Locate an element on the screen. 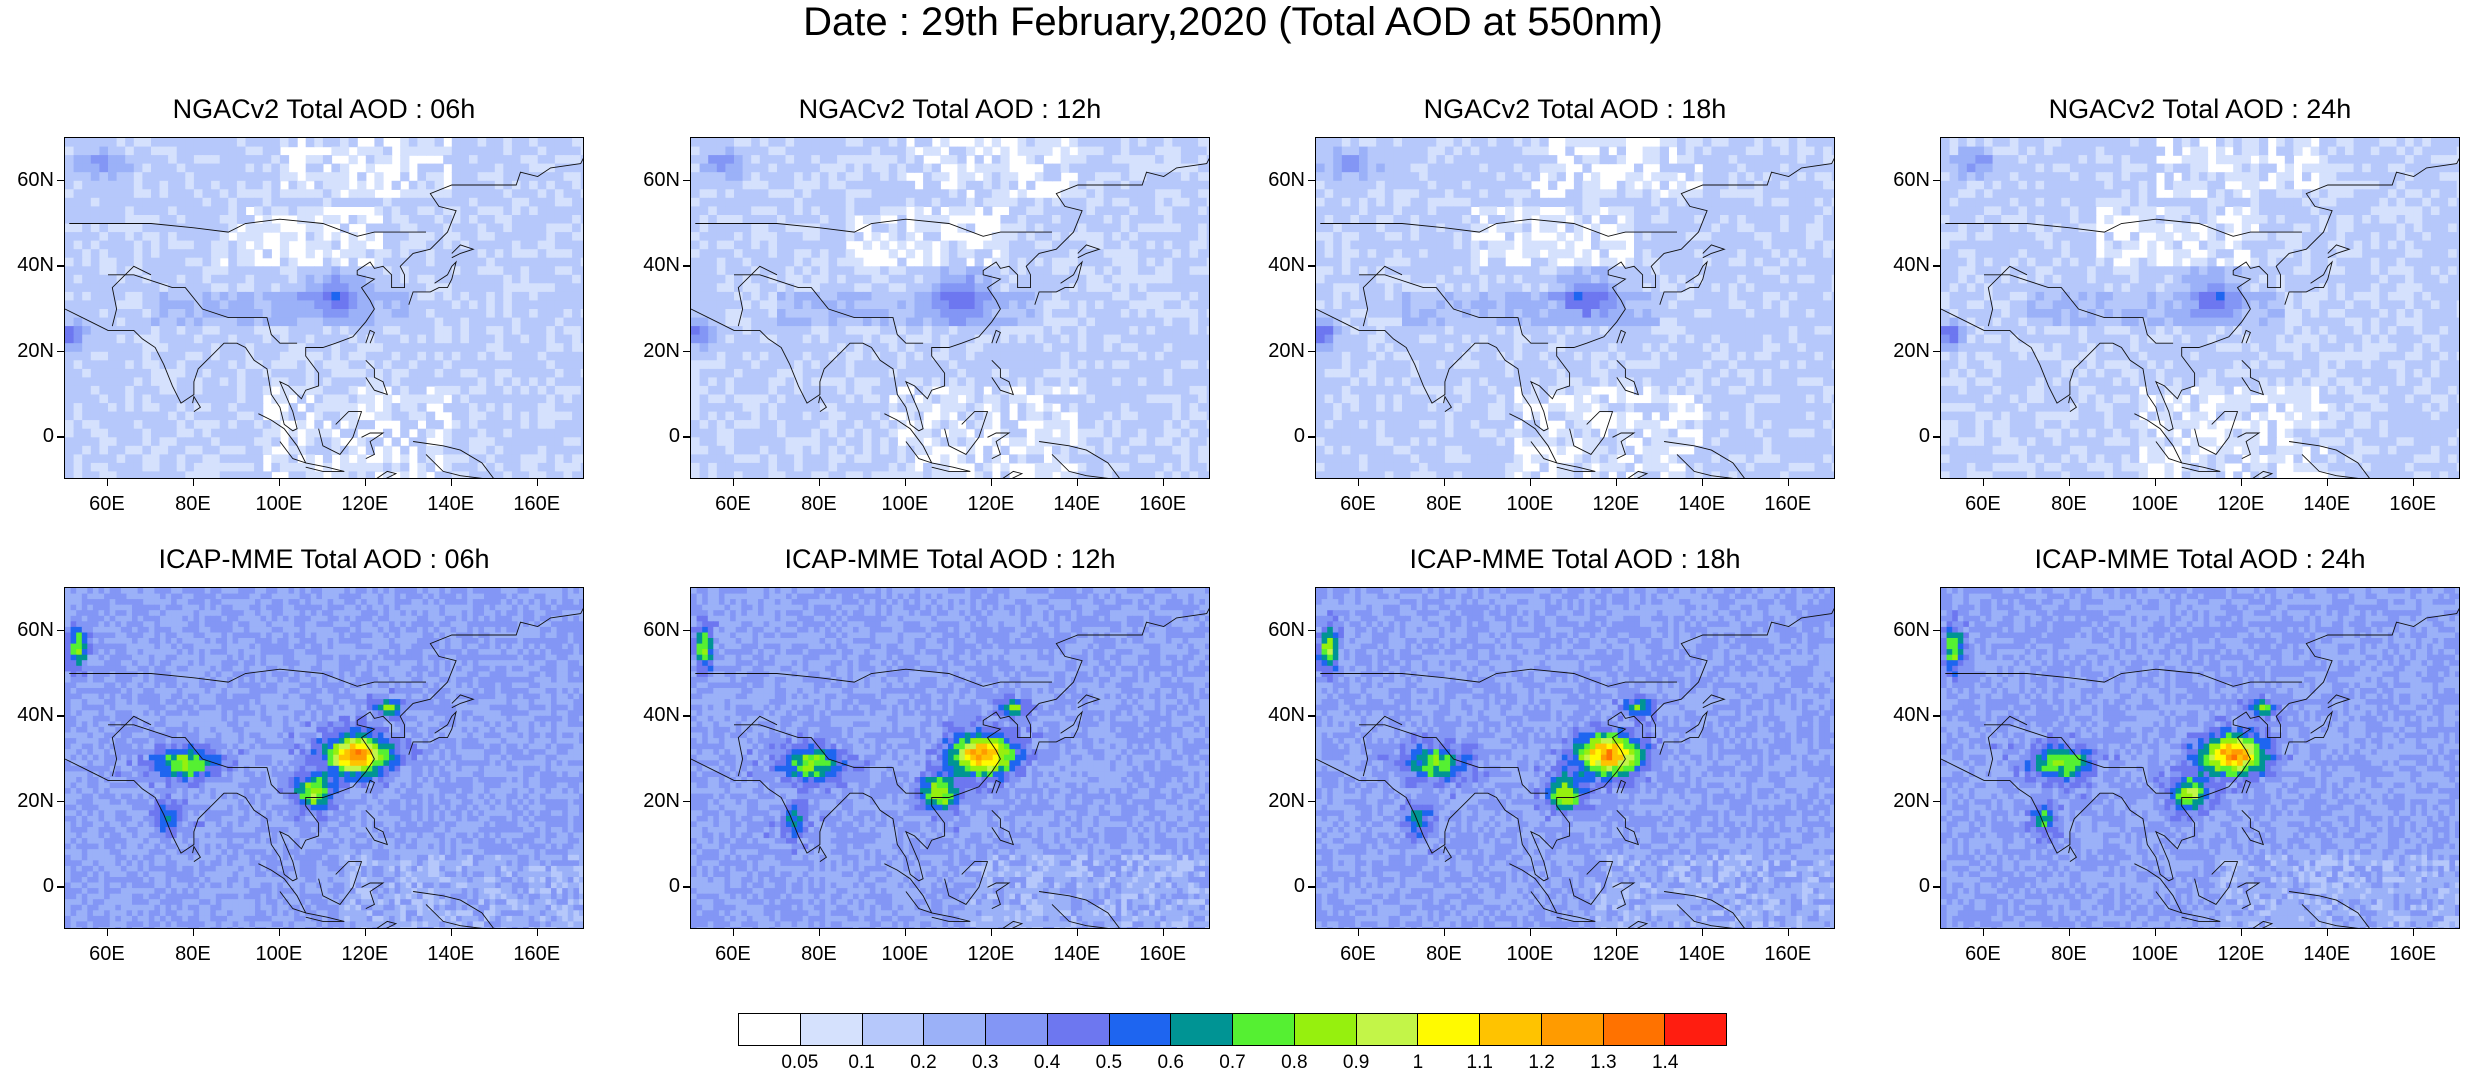 This screenshot has width=2466, height=1074. aod-colorbar is located at coordinates (1232, 1029).